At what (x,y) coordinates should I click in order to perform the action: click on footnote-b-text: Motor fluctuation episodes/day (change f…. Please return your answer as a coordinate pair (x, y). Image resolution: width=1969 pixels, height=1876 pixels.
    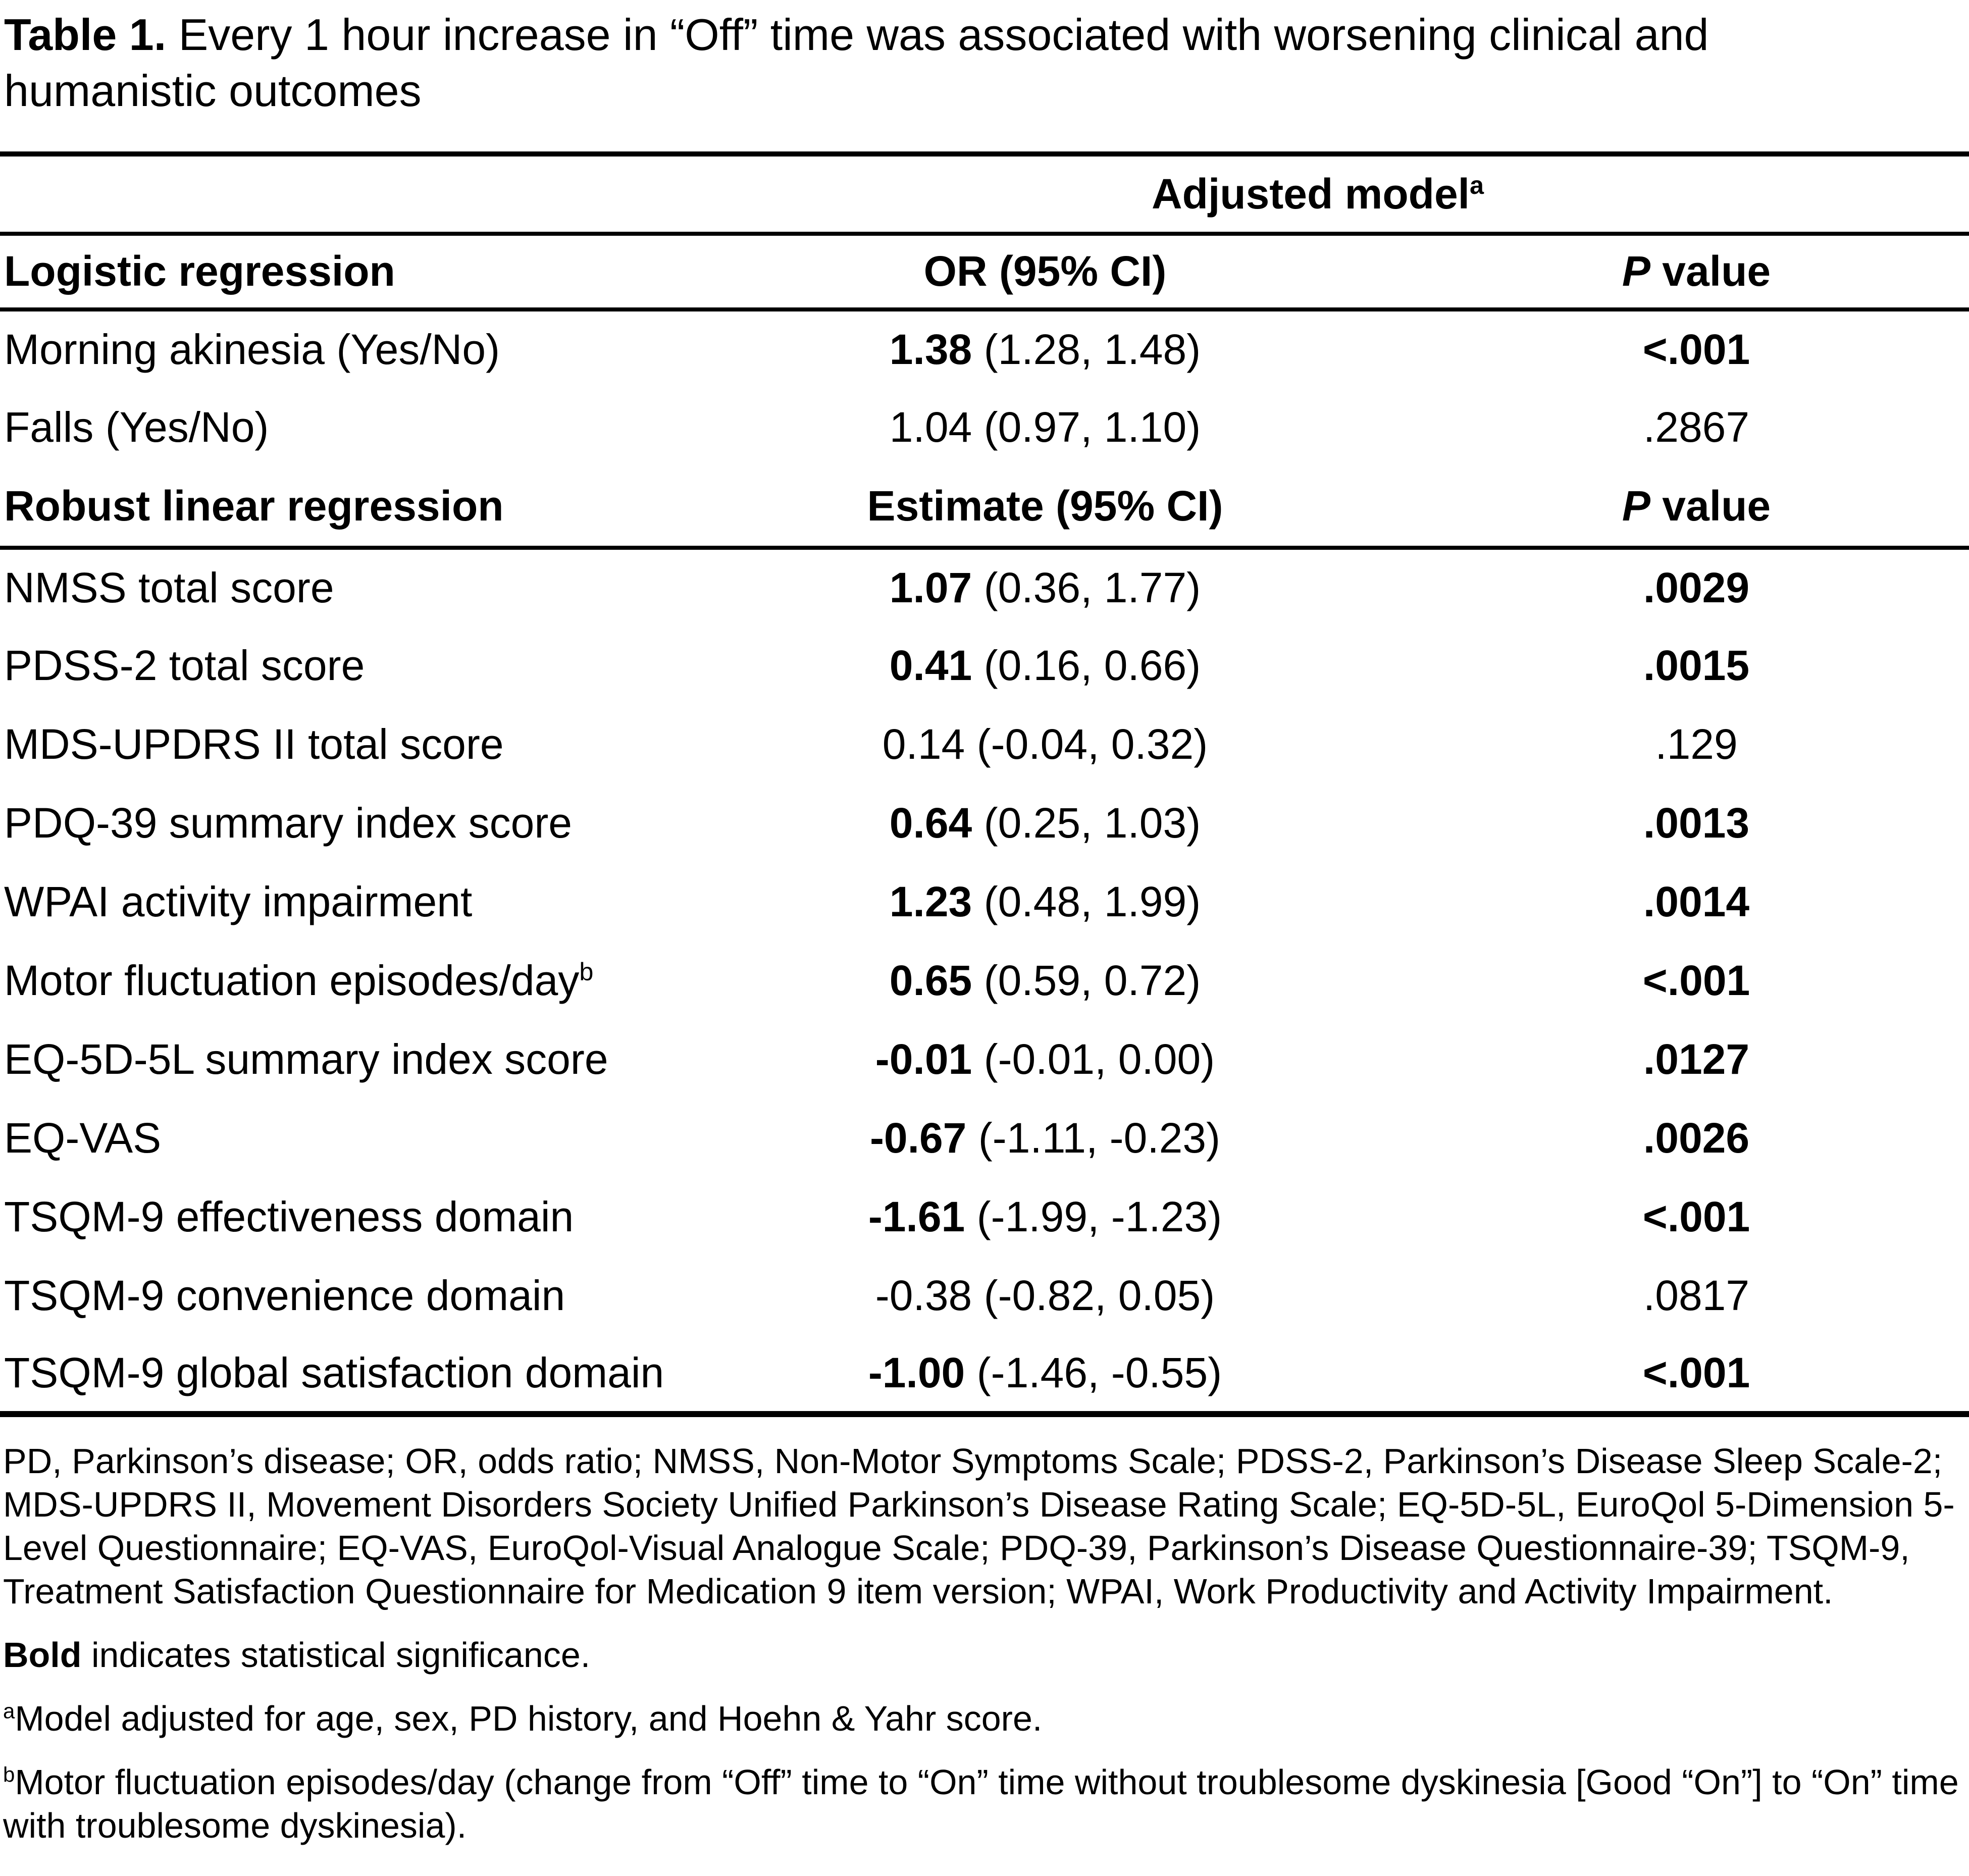
    Looking at the image, I should click on (981, 1804).